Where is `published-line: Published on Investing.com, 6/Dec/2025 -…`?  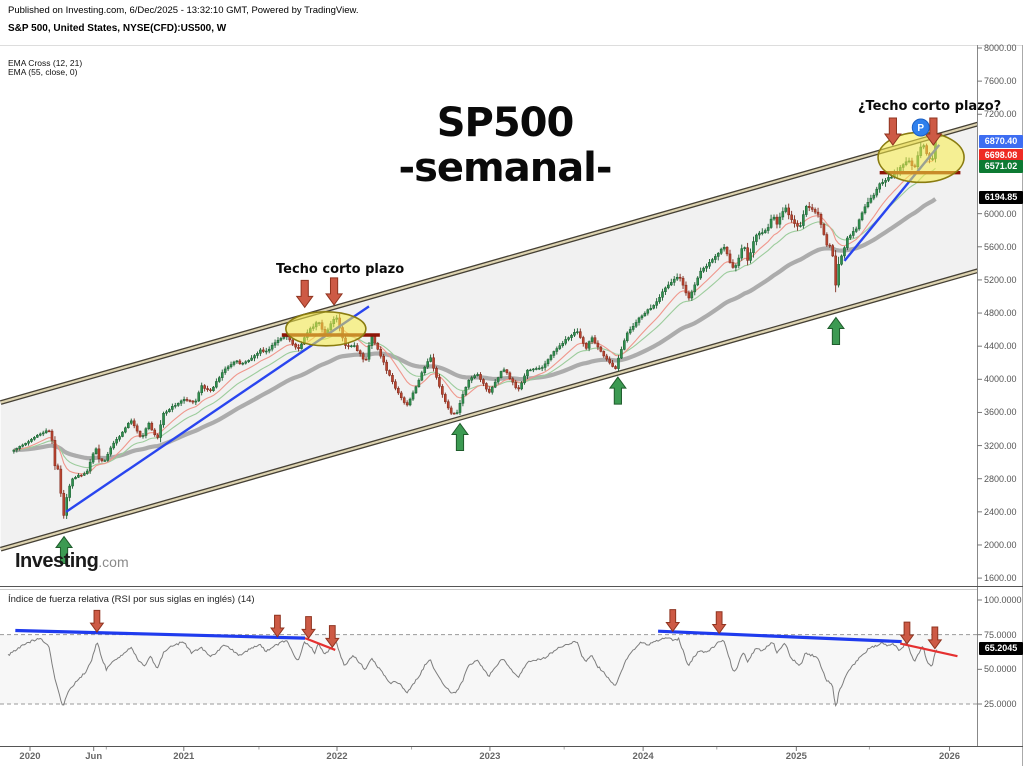 published-line: Published on Investing.com, 6/Dec/2025 -… is located at coordinates (183, 10).